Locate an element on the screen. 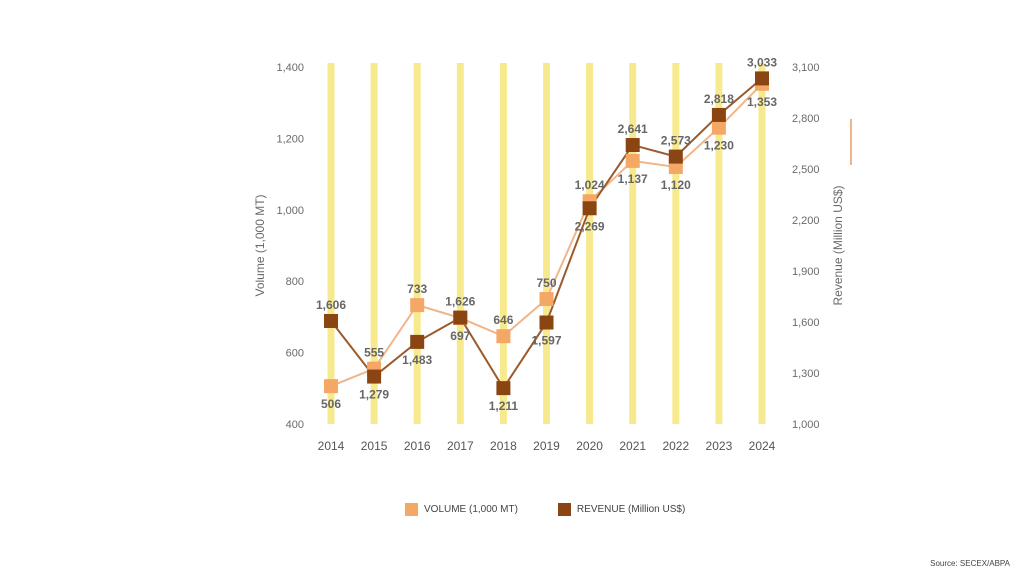 The height and width of the screenshot is (576, 1024). legend-item-revenue: REVENUE (Million US$) is located at coordinates (621, 509).